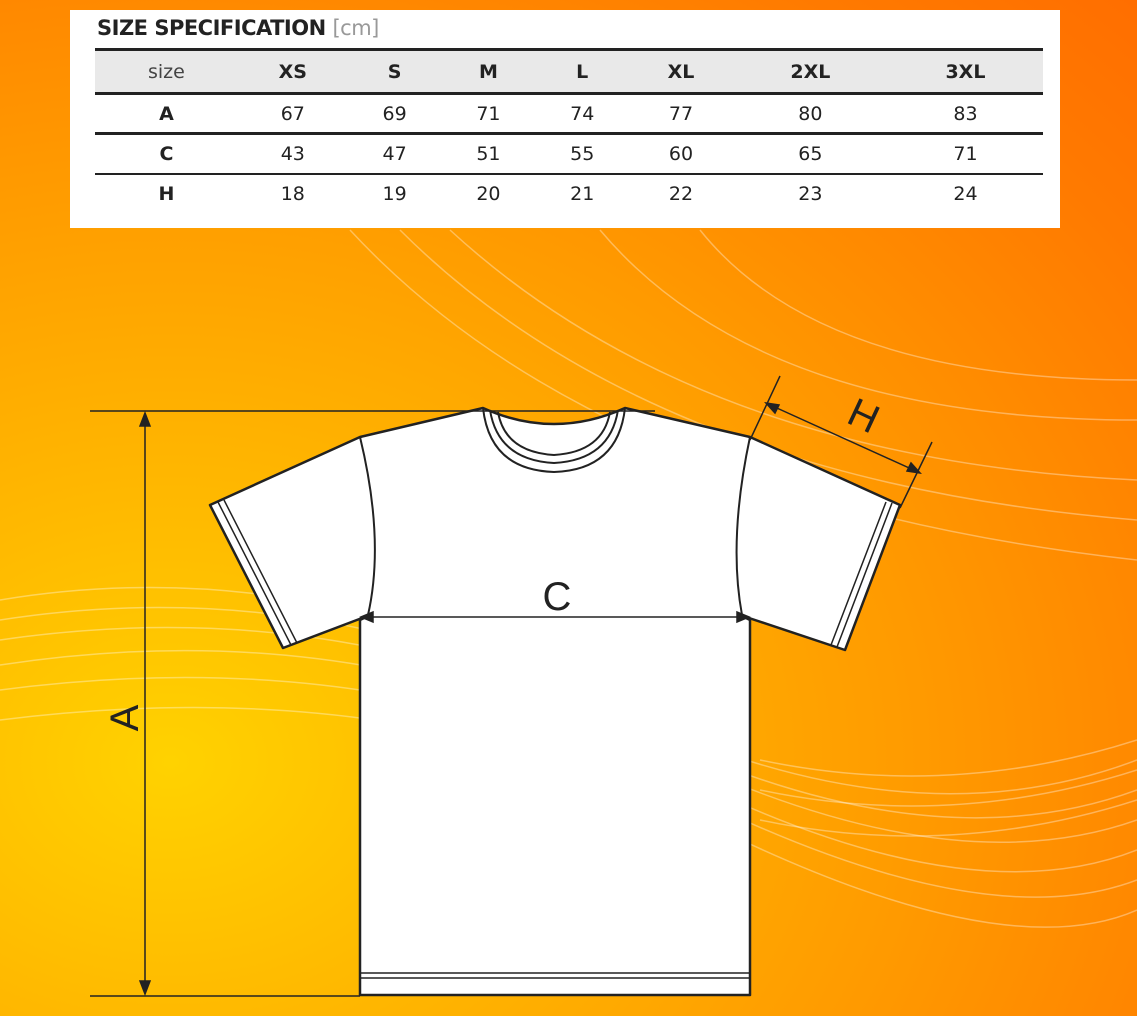 This screenshot has width=1137, height=1016. I want to click on table-row: A 67 69 71 74 77 80 83, so click(569, 114).